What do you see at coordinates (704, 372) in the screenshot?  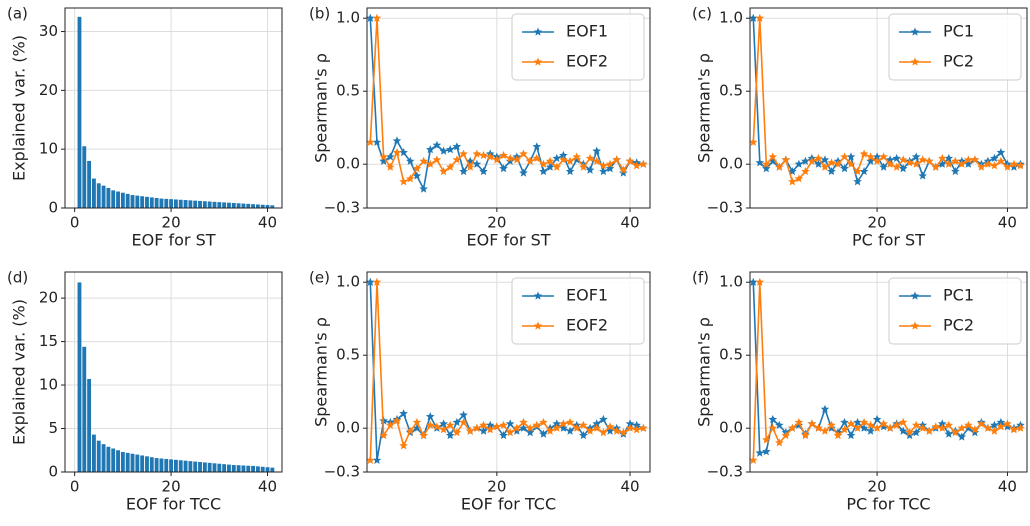 I see `y-axis-label: Spearman's ρ` at bounding box center [704, 372].